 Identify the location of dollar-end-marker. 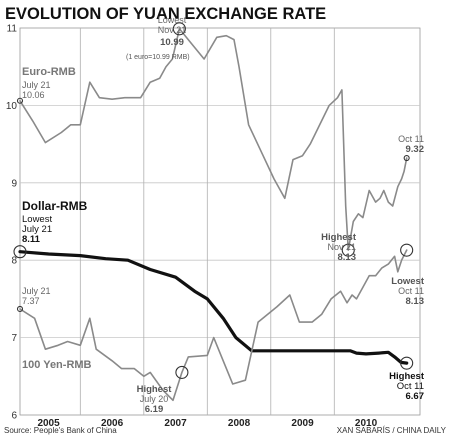
(407, 363).